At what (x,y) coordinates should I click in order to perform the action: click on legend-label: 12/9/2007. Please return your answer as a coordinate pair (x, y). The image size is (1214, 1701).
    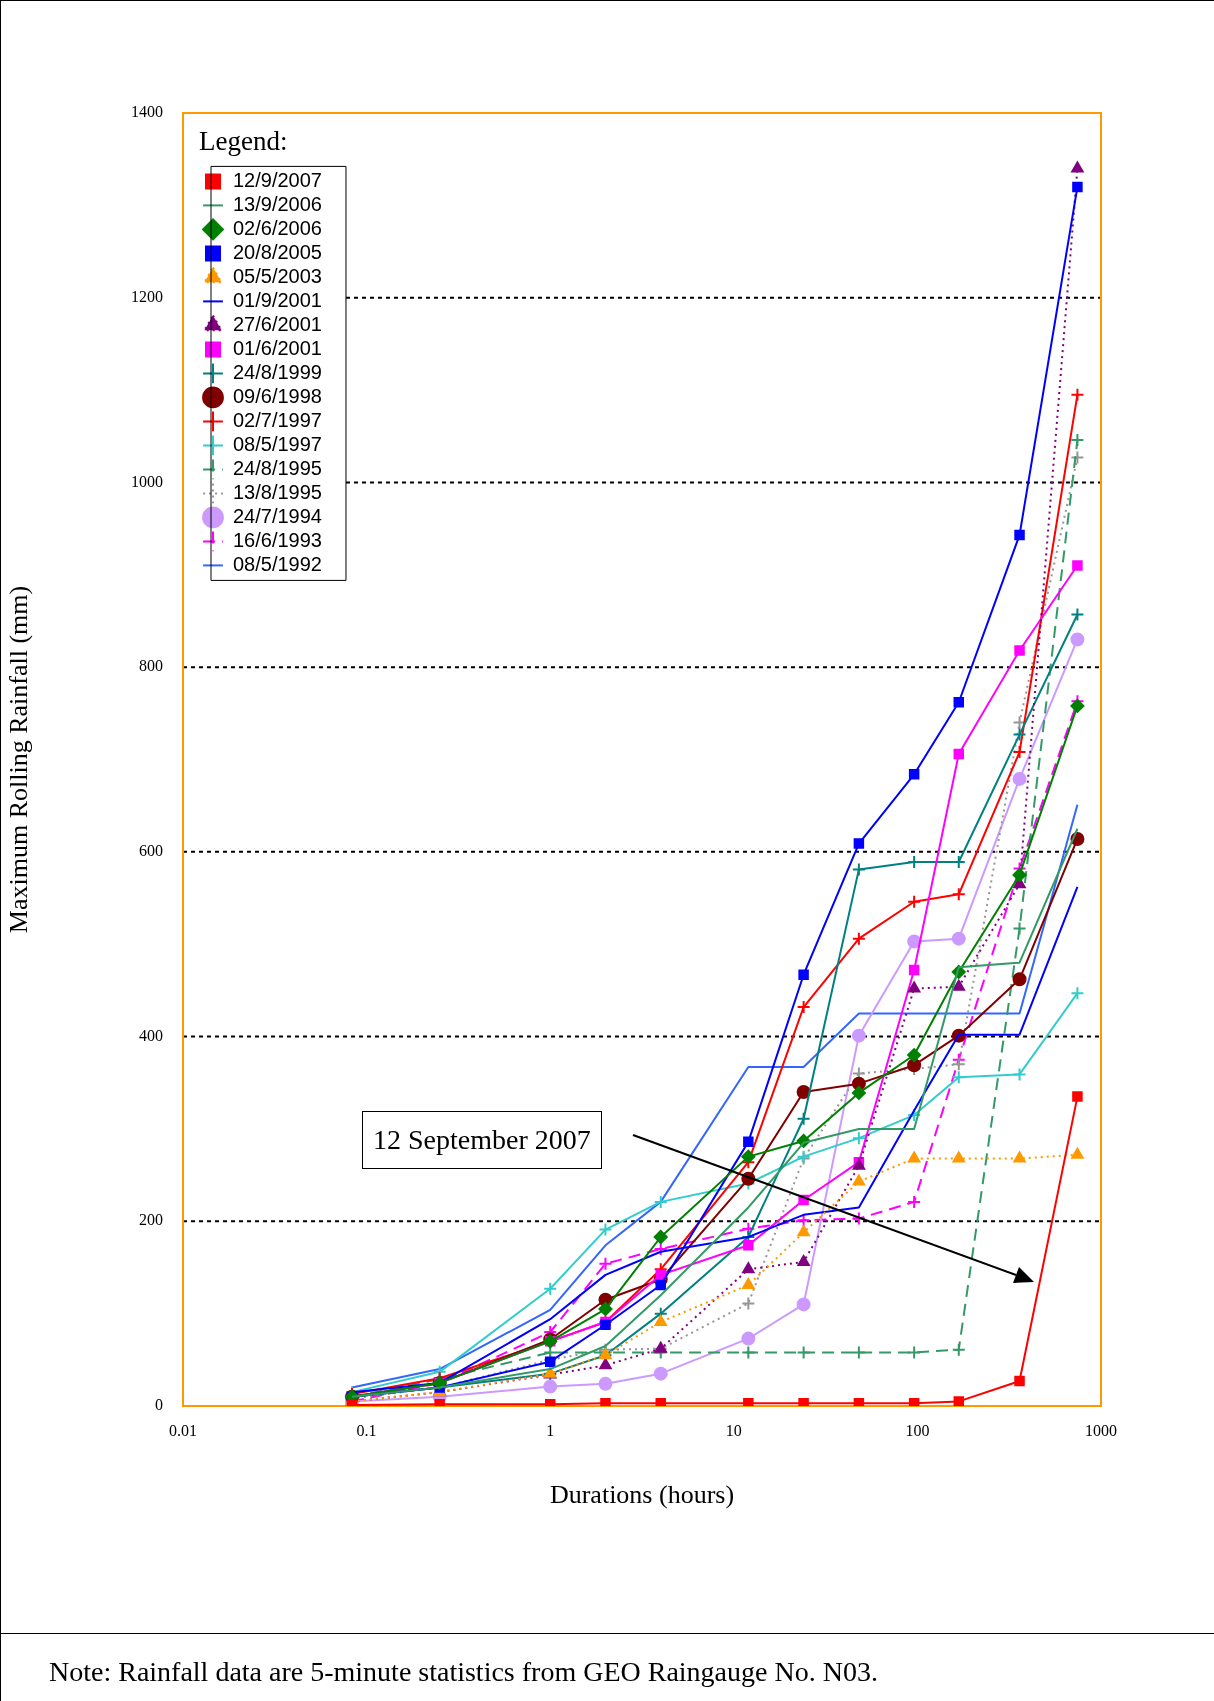
    Looking at the image, I should click on (277, 179).